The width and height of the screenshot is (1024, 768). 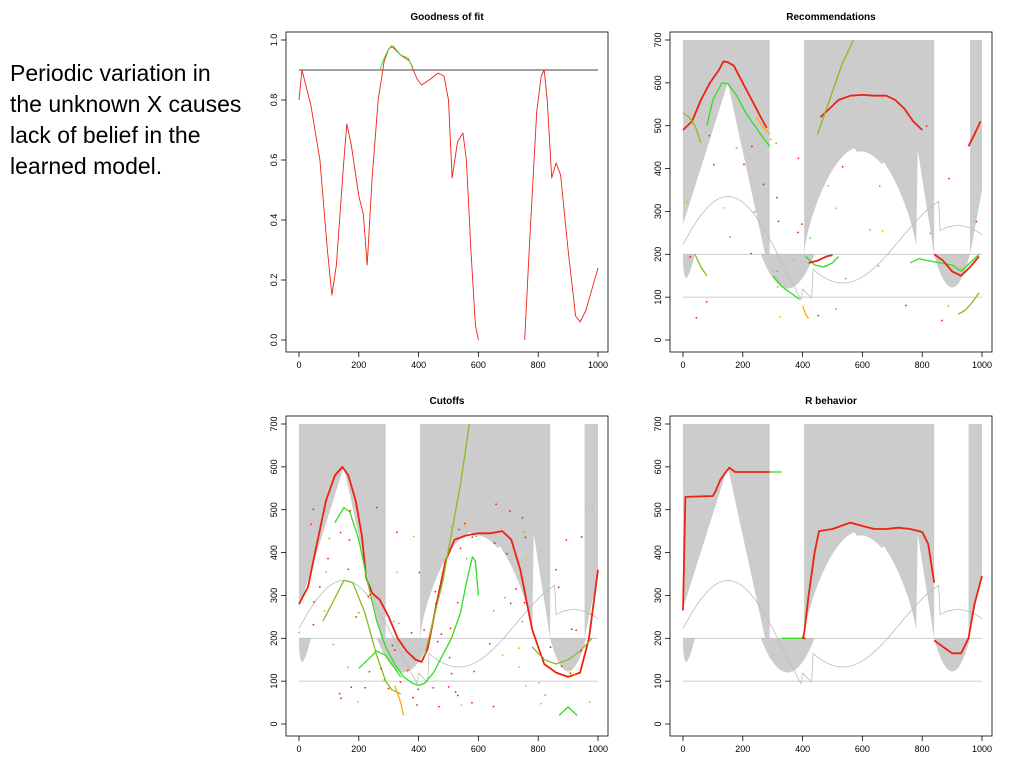 What do you see at coordinates (274, 423) in the screenshot?
I see `y-tick-label: 700` at bounding box center [274, 423].